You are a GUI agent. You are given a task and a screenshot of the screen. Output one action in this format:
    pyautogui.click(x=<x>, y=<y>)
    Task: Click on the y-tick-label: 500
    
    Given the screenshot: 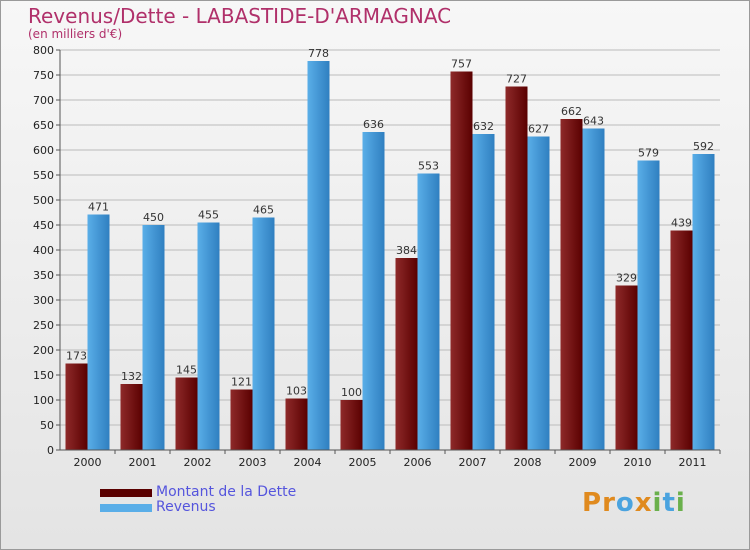 What is the action you would take?
    pyautogui.click(x=43, y=200)
    